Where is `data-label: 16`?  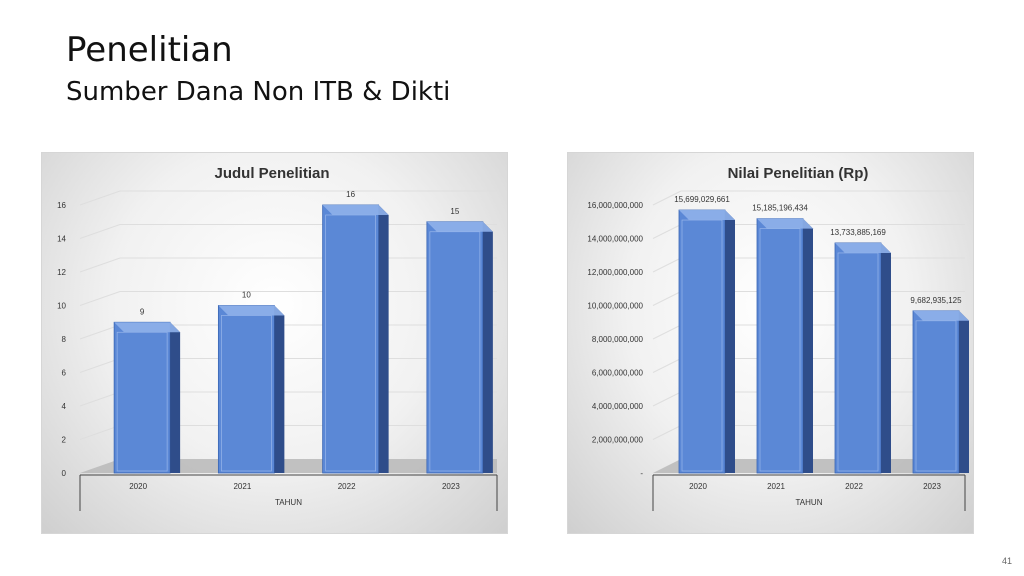 data-label: 16 is located at coordinates (350, 194).